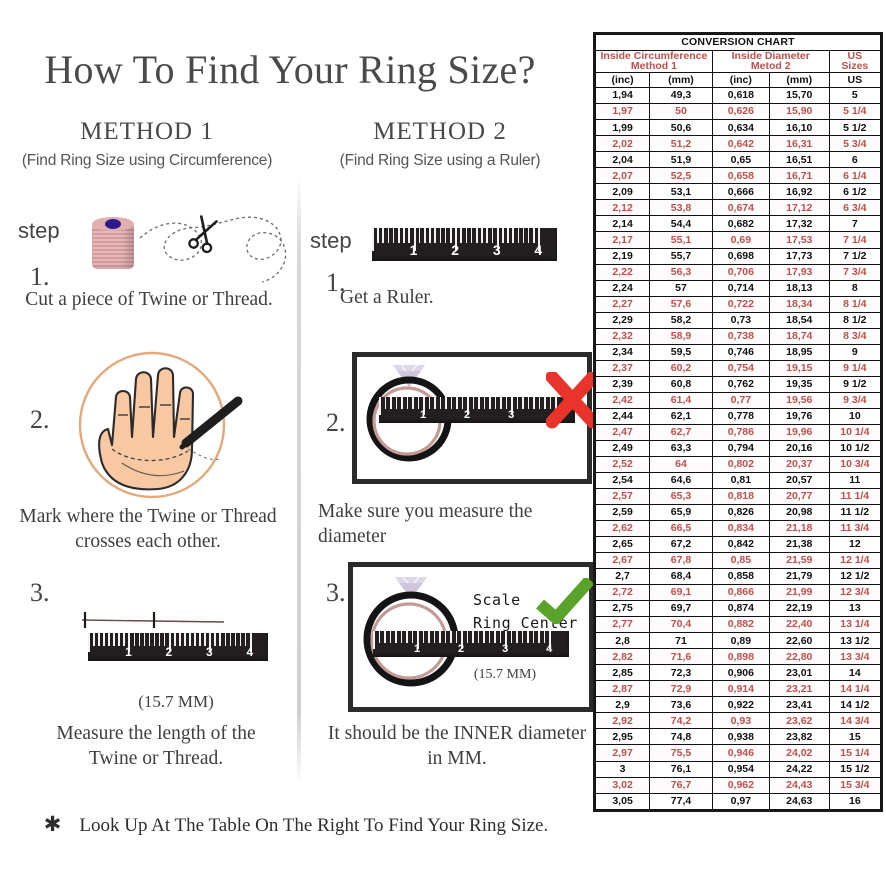  What do you see at coordinates (799, 609) in the screenshot?
I see `cell-measurement: 22,19` at bounding box center [799, 609].